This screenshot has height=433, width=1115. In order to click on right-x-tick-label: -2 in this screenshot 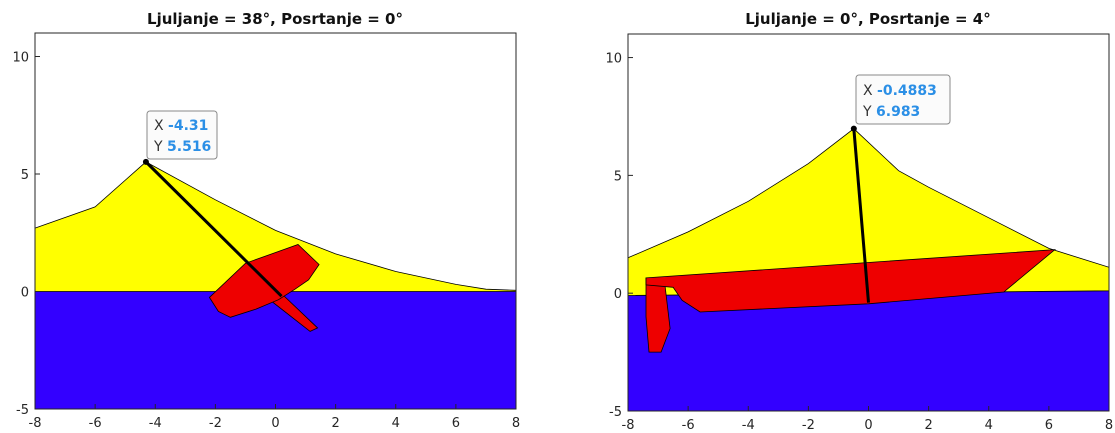, I will do `click(808, 425)`.